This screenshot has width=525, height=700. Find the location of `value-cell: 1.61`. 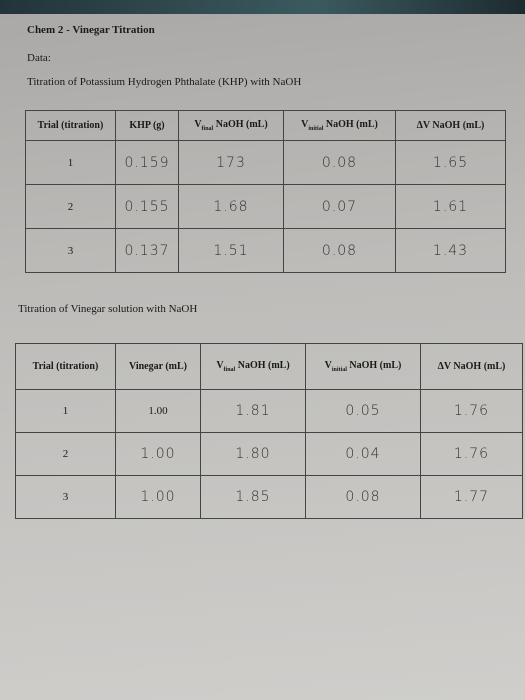

value-cell: 1.61 is located at coordinates (450, 206).